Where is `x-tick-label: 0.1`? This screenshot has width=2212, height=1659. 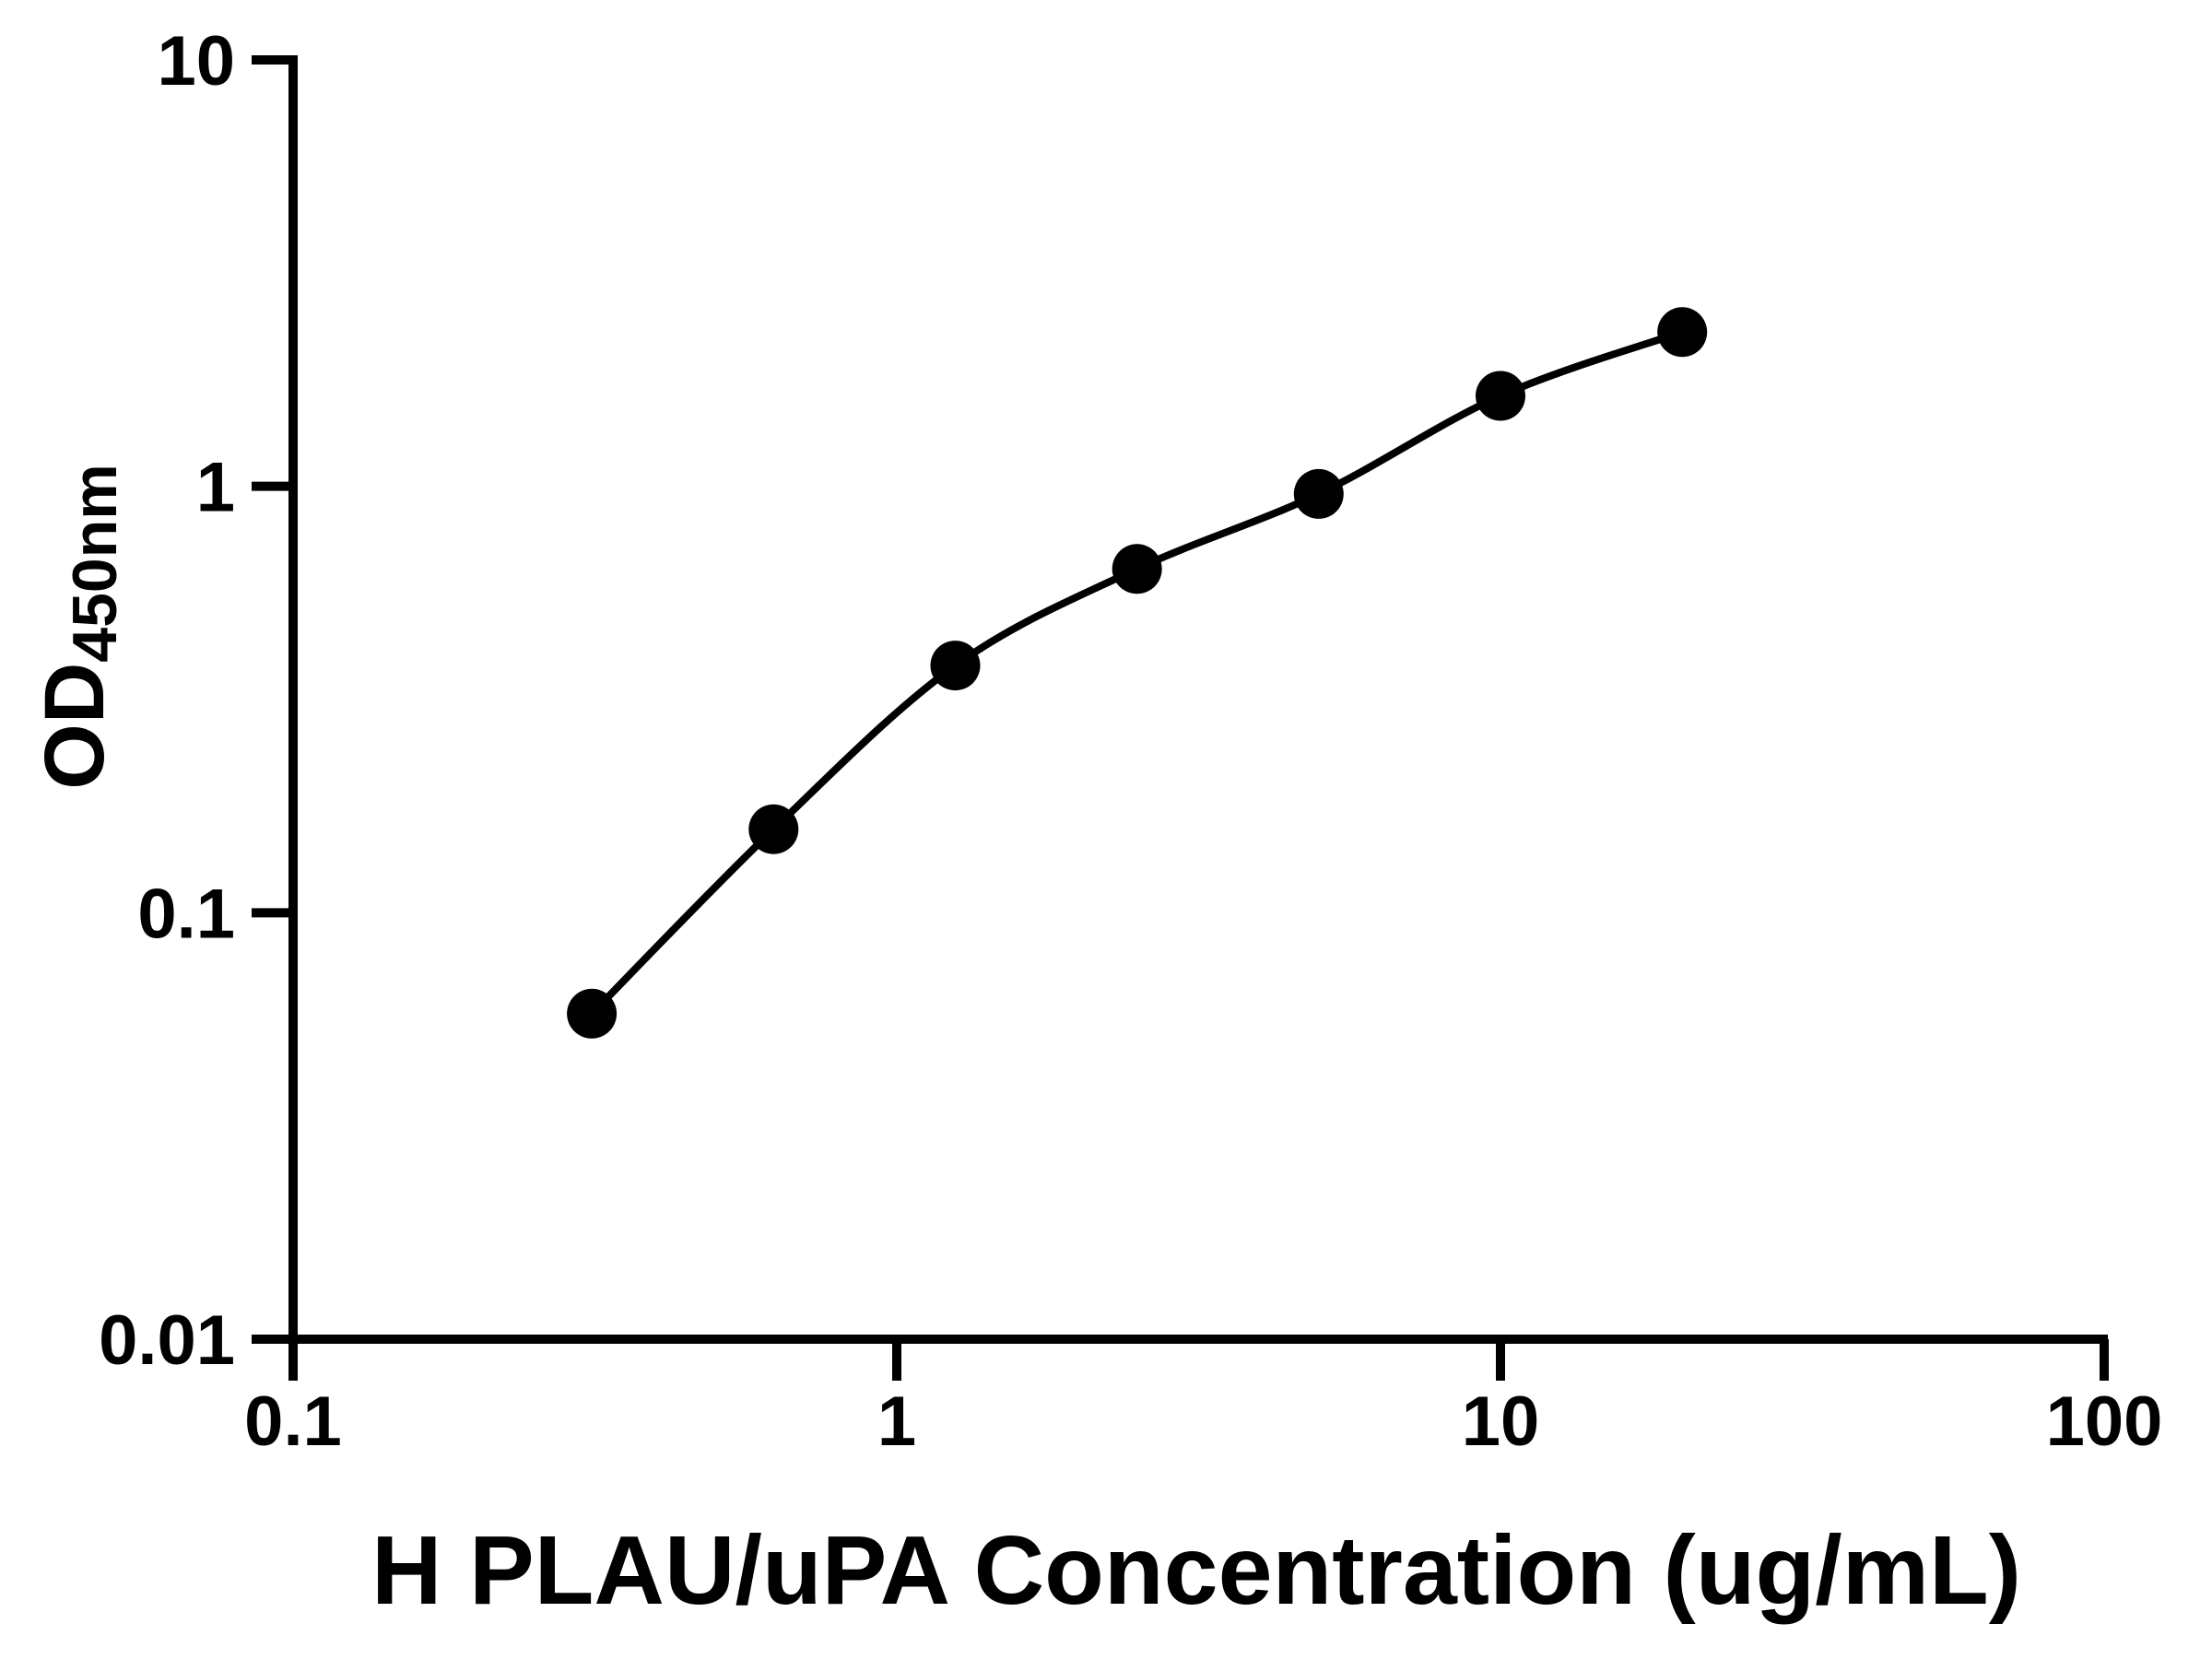
x-tick-label: 0.1 is located at coordinates (293, 1421).